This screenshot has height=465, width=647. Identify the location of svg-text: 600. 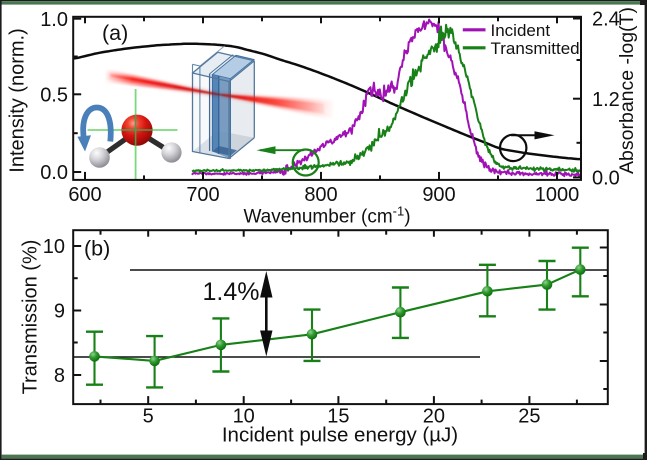
(84, 195).